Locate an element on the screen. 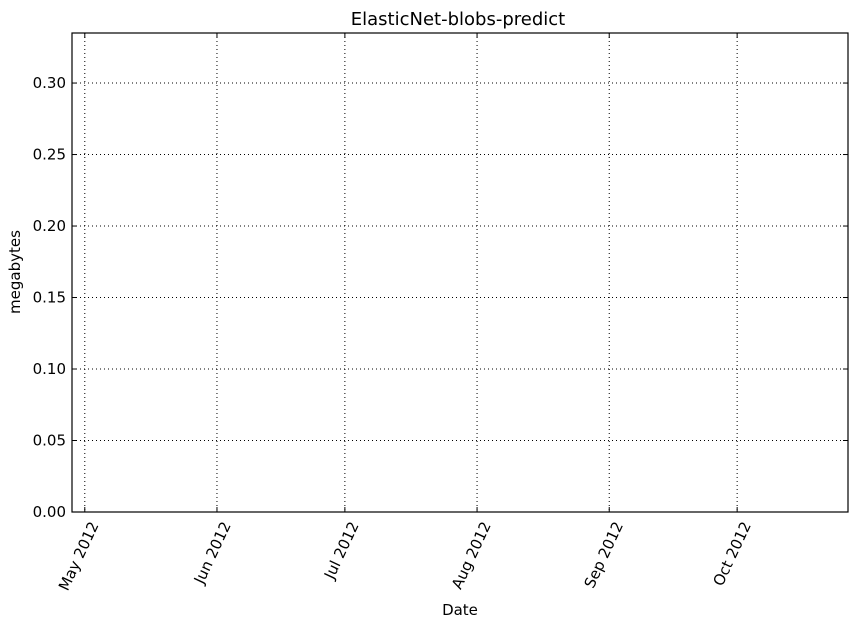  y-axis-label: megabytes is located at coordinates (15, 272).